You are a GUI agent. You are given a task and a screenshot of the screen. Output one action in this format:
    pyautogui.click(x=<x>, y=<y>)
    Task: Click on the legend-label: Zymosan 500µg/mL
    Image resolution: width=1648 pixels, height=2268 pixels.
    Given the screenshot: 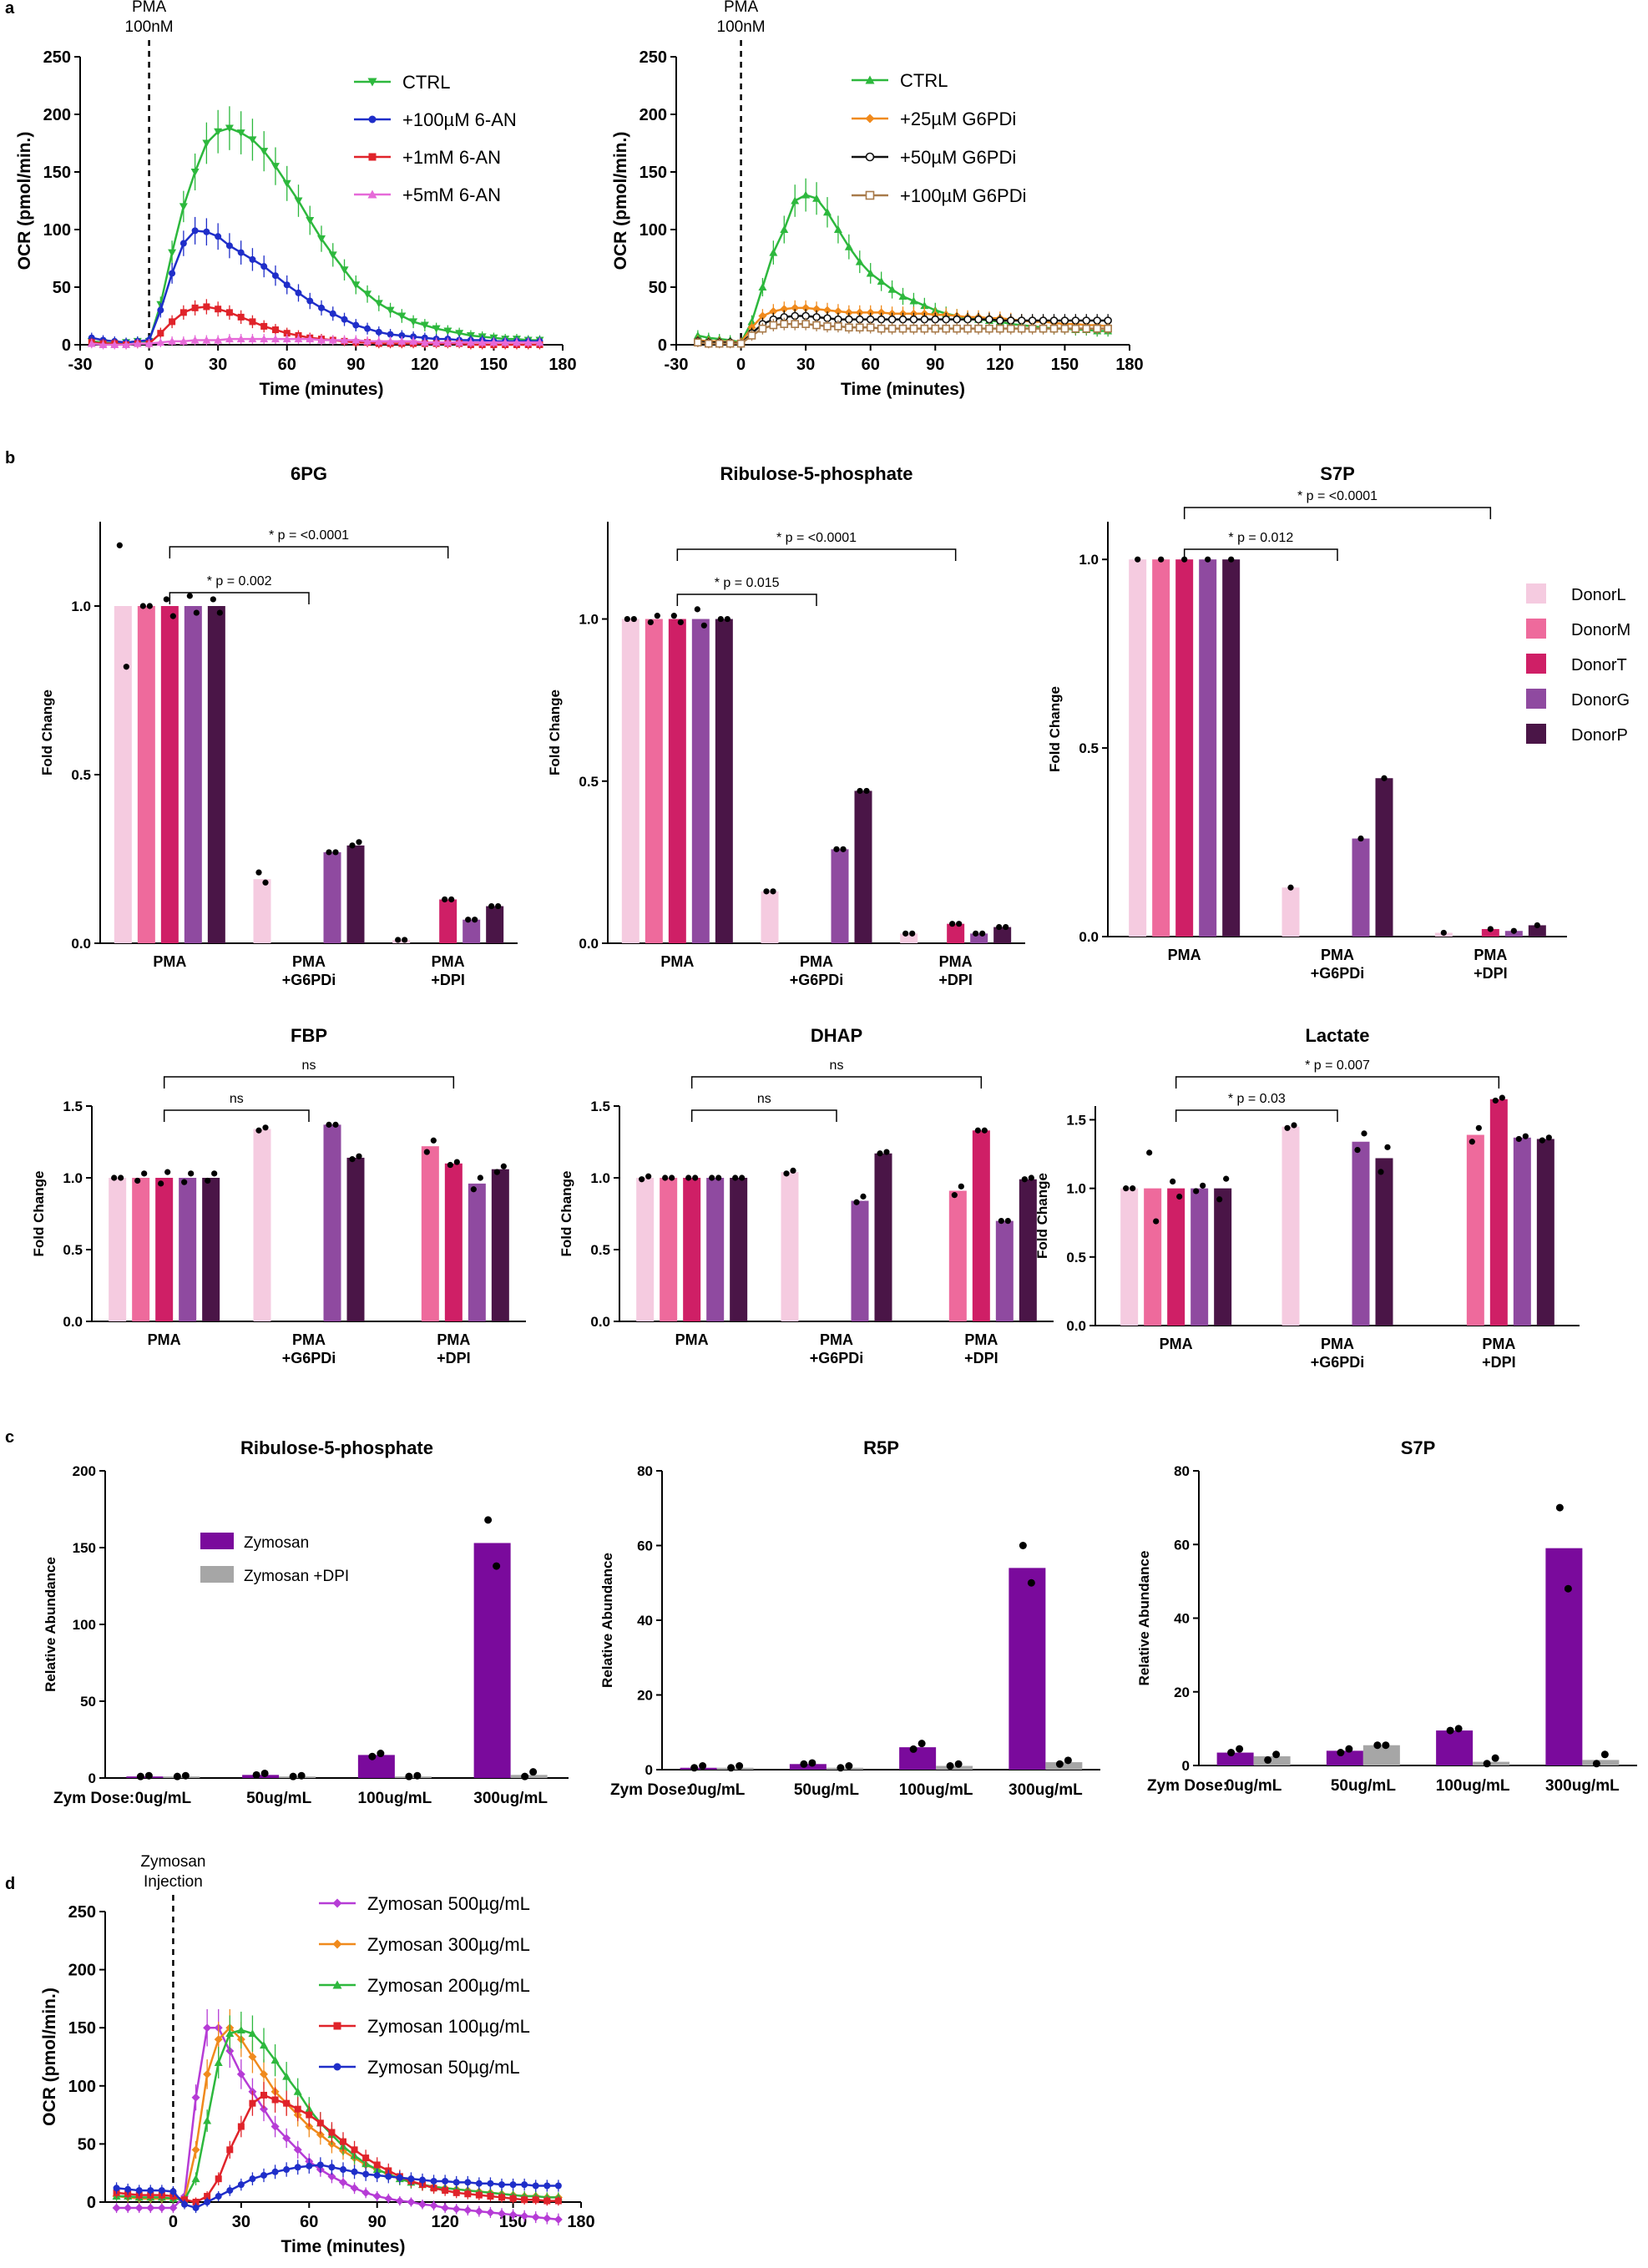 What is the action you would take?
    pyautogui.click(x=448, y=1903)
    